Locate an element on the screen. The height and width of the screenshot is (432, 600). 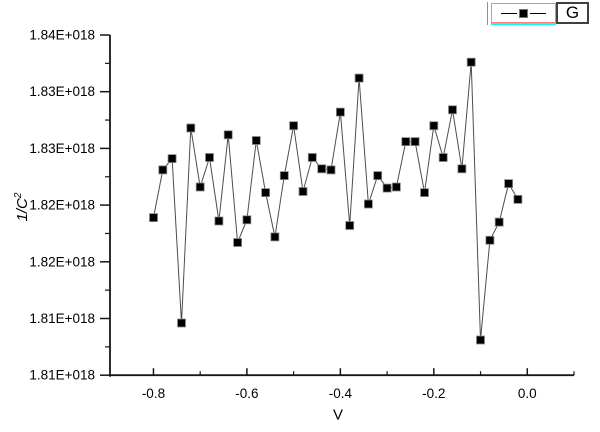
y-axis-title-base: 1/C is located at coordinates (22, 210).